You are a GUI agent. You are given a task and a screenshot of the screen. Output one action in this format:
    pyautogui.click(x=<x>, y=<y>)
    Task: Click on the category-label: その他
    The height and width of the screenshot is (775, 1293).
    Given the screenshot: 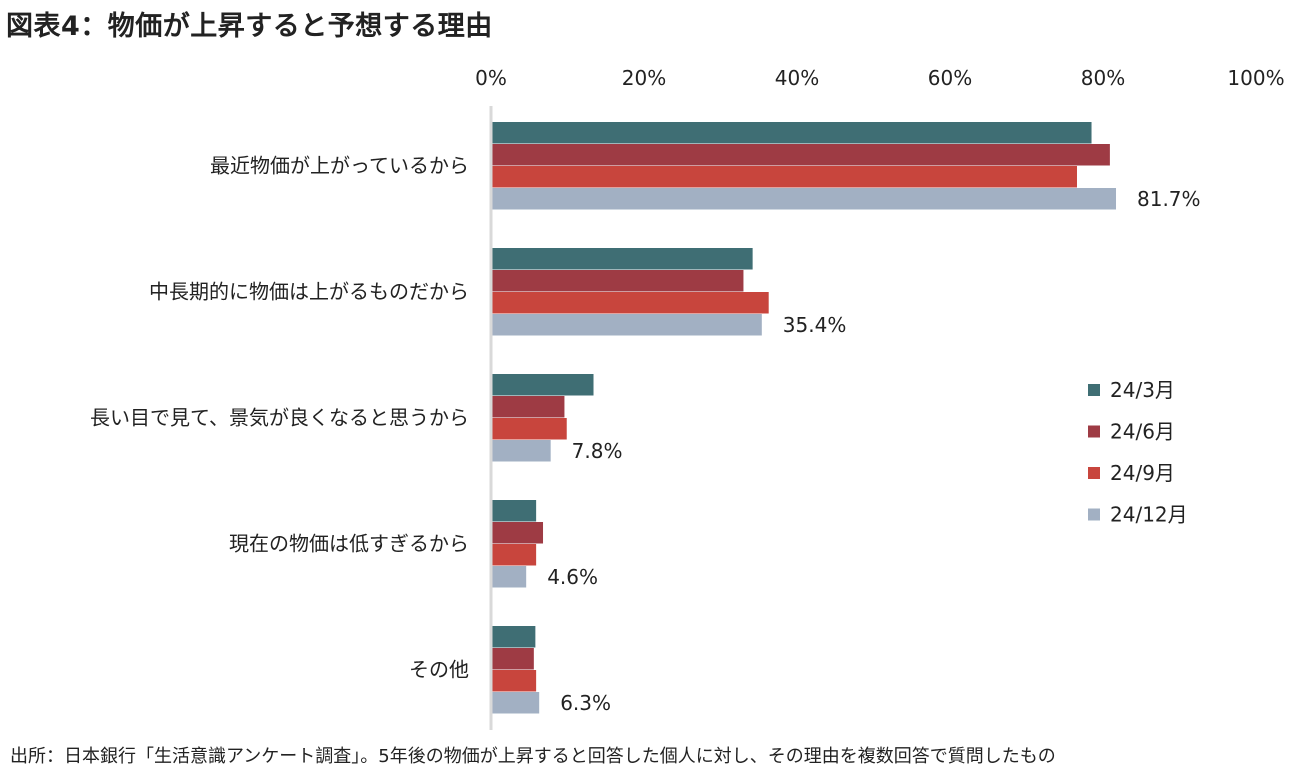 What is the action you would take?
    pyautogui.click(x=439, y=670)
    